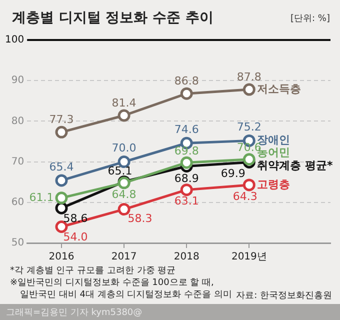 This screenshot has width=340, height=320. Describe the element at coordinates (75, 237) in the screenshot. I see `data-label: 54.0` at that location.